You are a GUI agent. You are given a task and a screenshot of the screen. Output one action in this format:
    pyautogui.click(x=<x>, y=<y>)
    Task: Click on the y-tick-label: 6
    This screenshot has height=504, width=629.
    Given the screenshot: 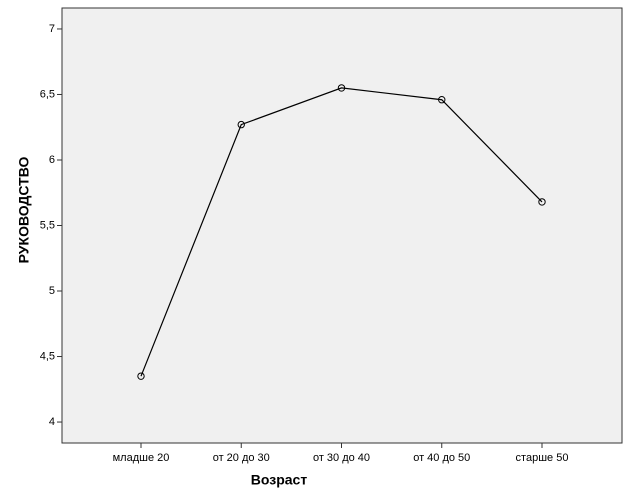 What is the action you would take?
    pyautogui.click(x=52, y=160)
    